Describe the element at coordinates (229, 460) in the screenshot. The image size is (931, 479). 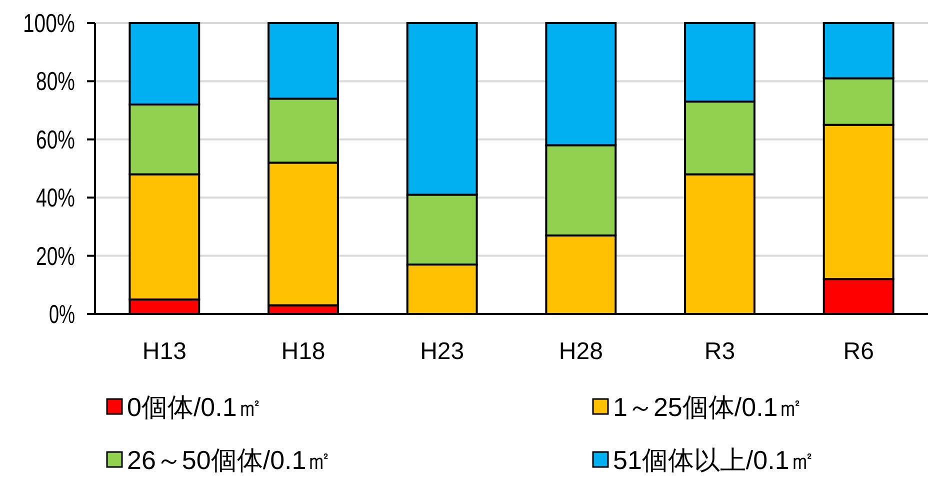
I see `legend-label: 26～50個体/0.1㎡` at that location.